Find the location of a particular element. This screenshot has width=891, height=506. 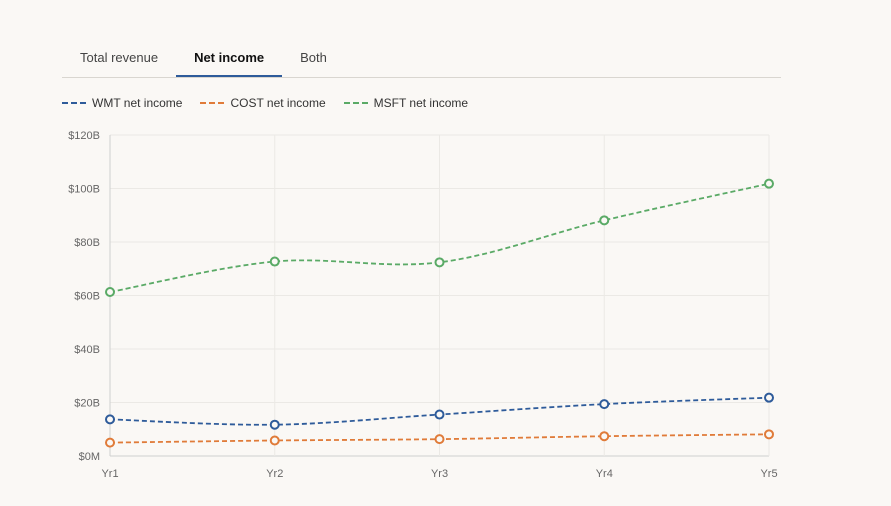

legend-item-msft: MSFT net income is located at coordinates (406, 103).